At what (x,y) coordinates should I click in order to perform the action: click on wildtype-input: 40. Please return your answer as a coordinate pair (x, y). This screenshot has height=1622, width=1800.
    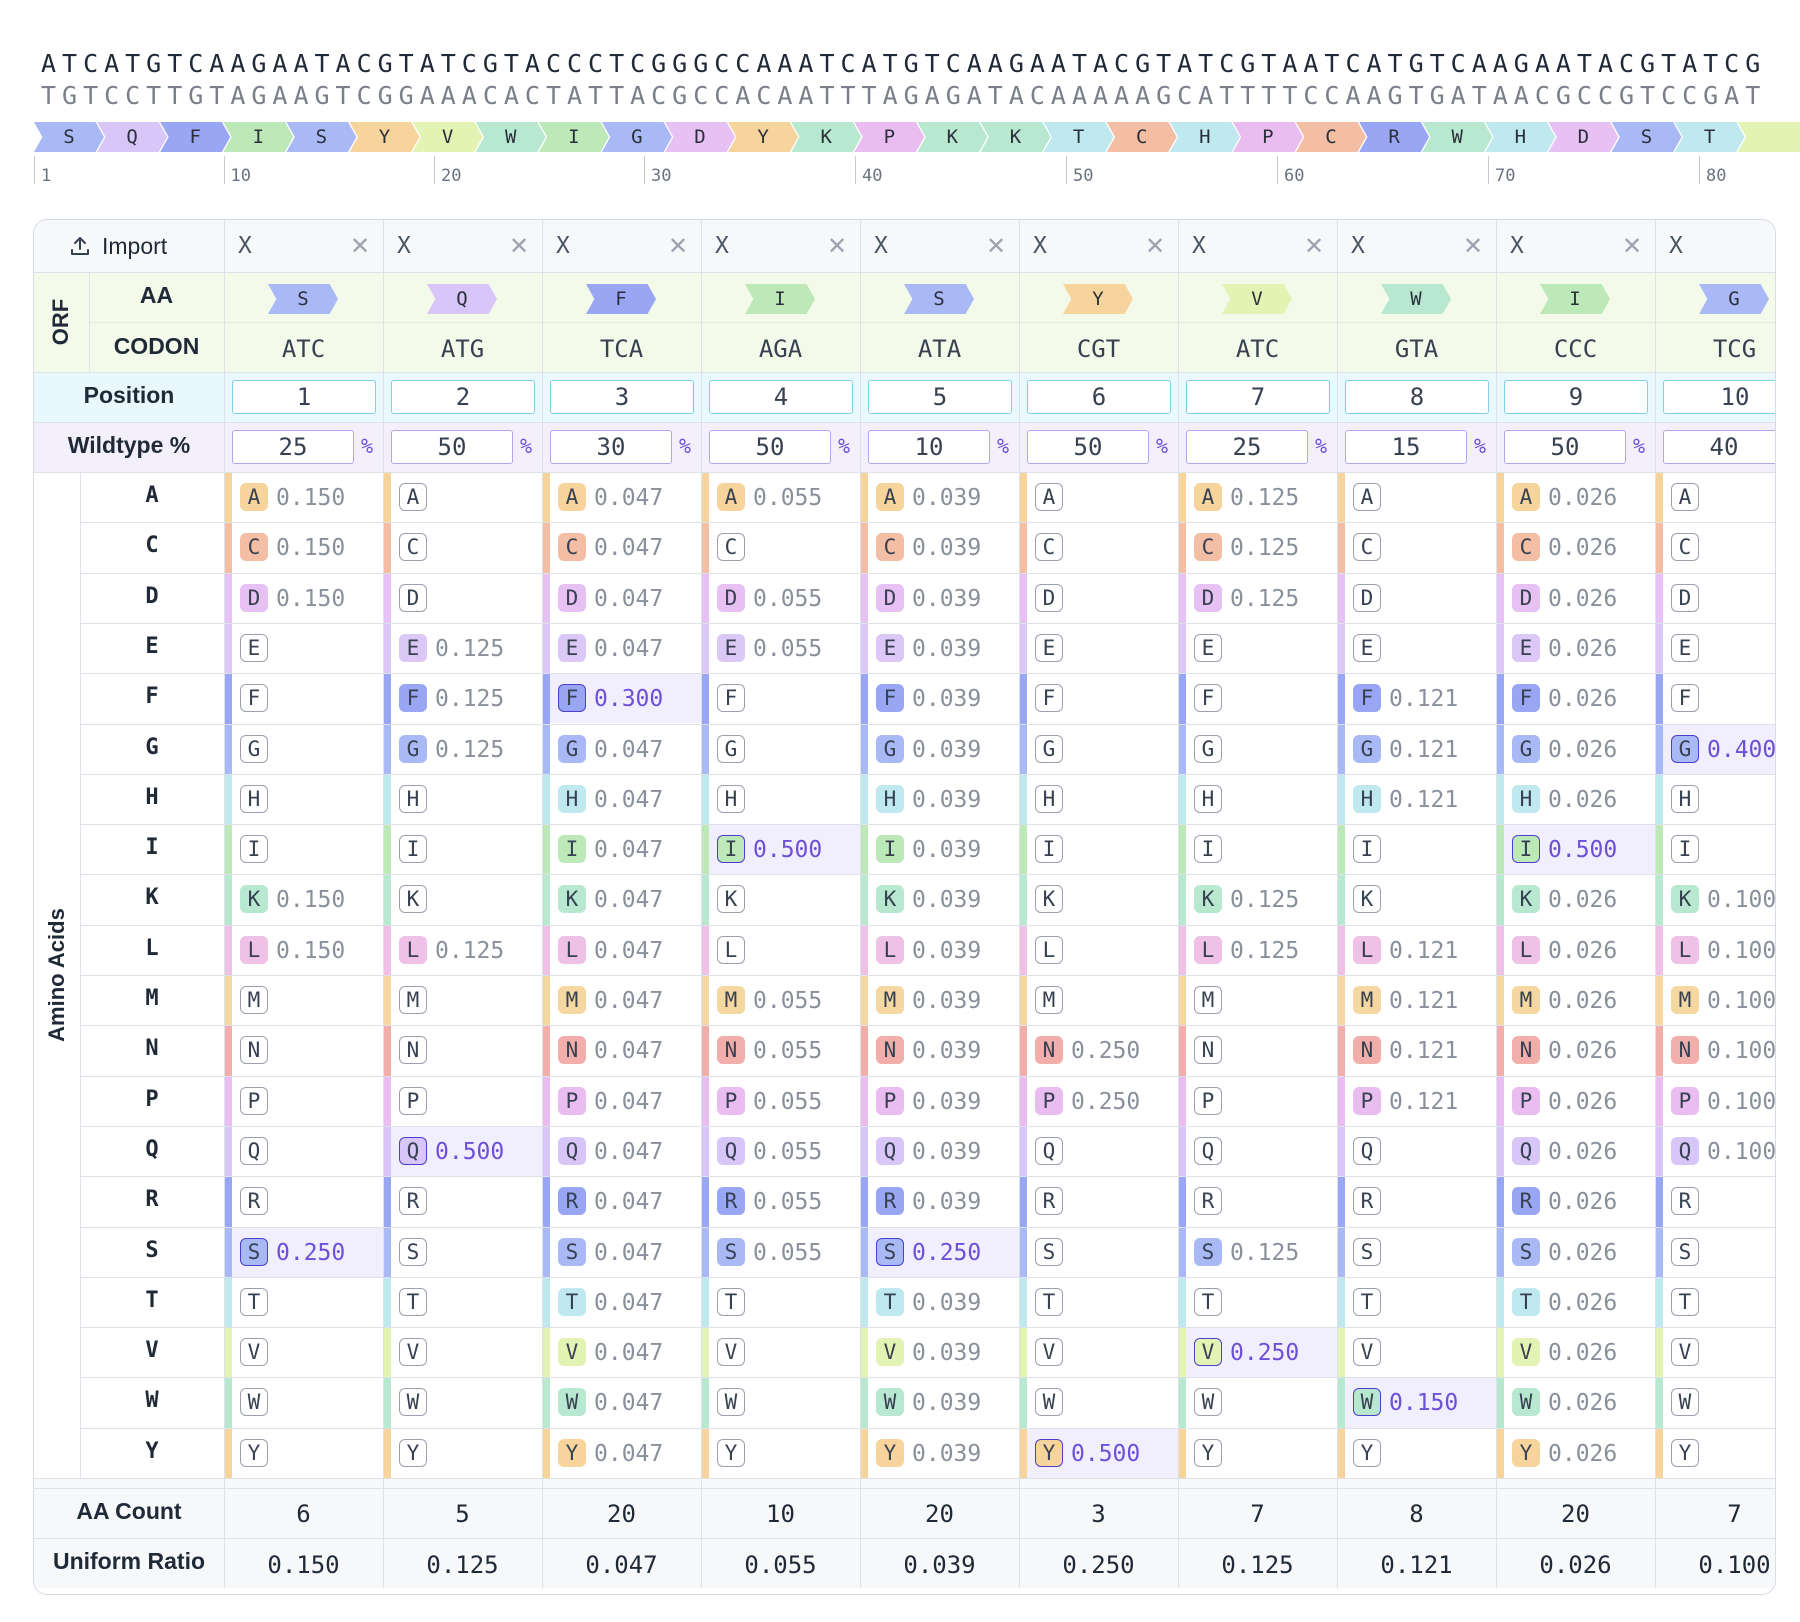
    Looking at the image, I should click on (1719, 447).